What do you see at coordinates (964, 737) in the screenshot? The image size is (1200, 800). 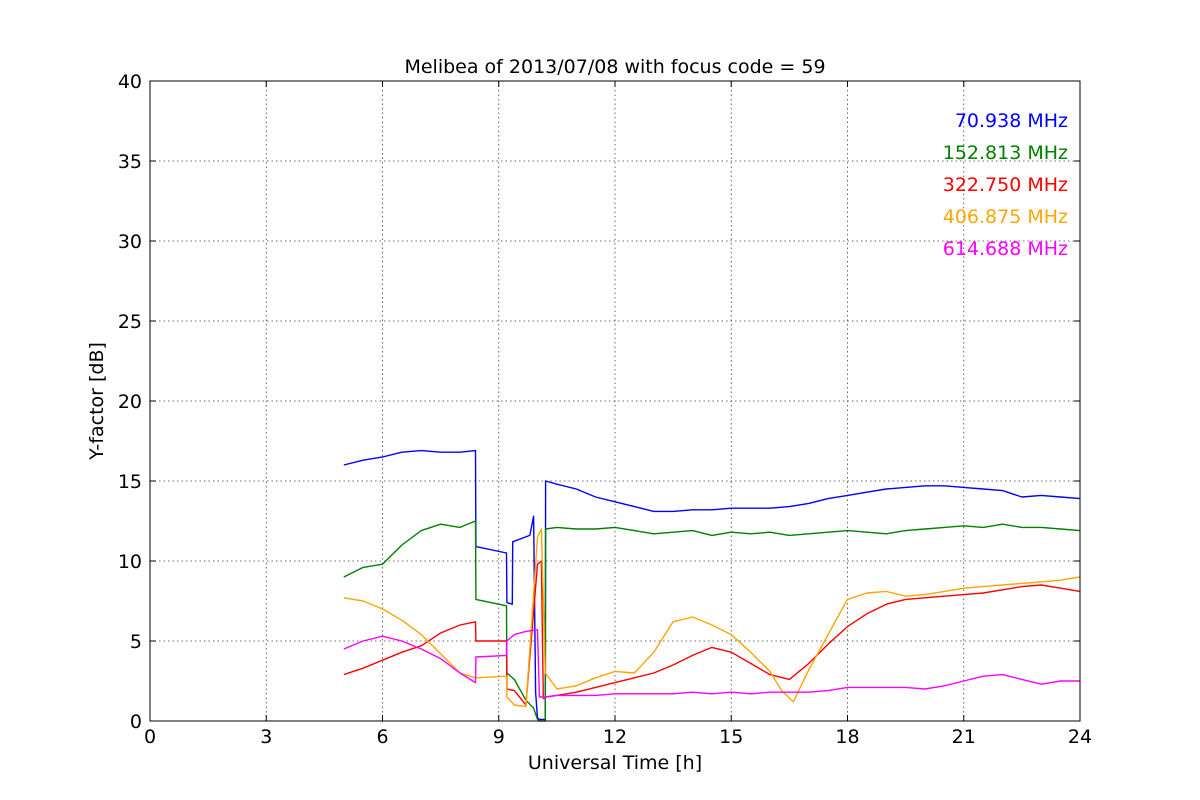 I see `x-tick-label: 21` at bounding box center [964, 737].